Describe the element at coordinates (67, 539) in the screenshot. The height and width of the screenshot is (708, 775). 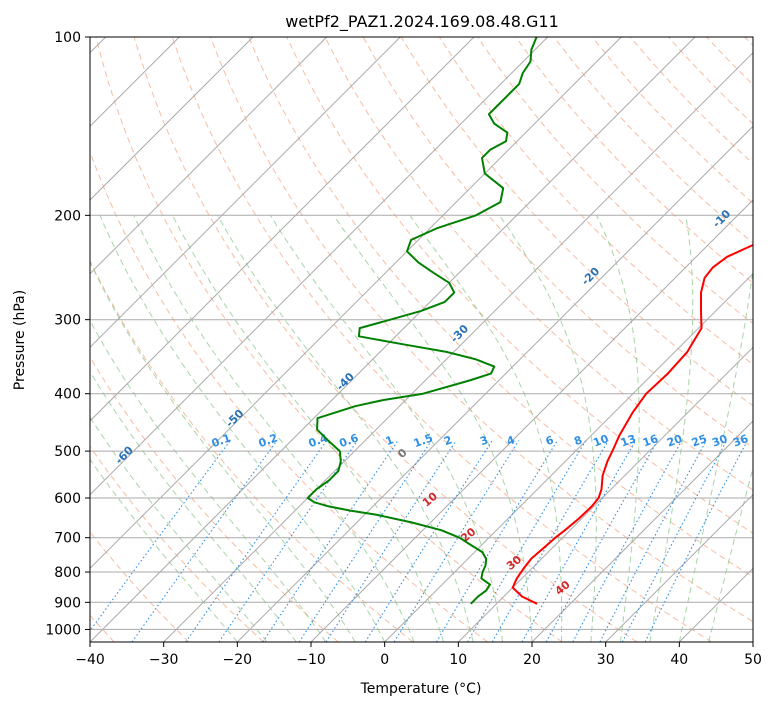
I see `y-tick-label: 700` at that location.